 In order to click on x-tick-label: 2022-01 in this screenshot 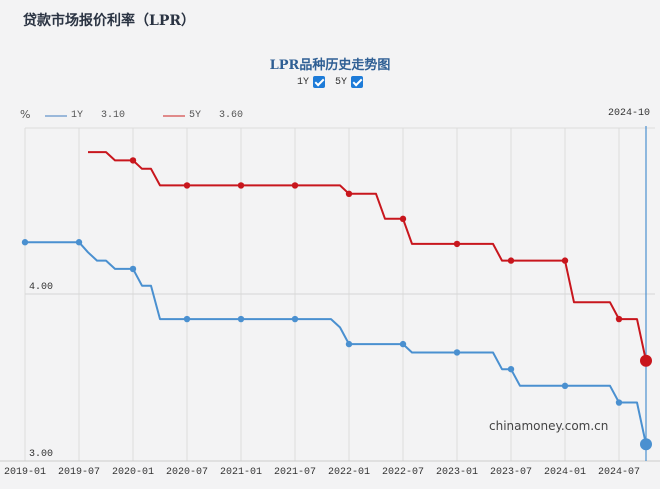, I will do `click(349, 472)`.